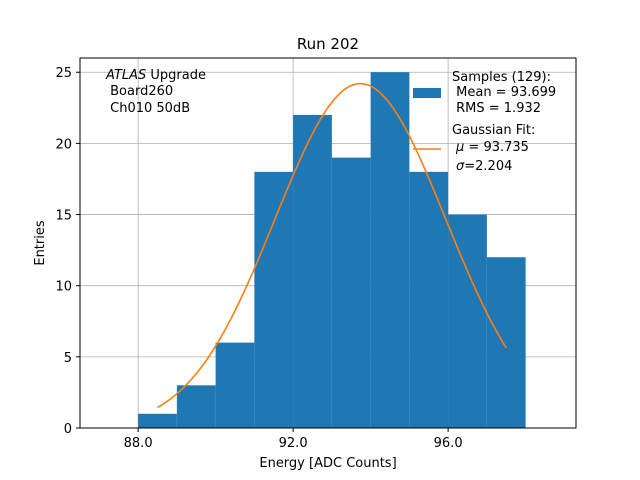  What do you see at coordinates (63, 144) in the screenshot?
I see `y-tick-label: 20` at bounding box center [63, 144].